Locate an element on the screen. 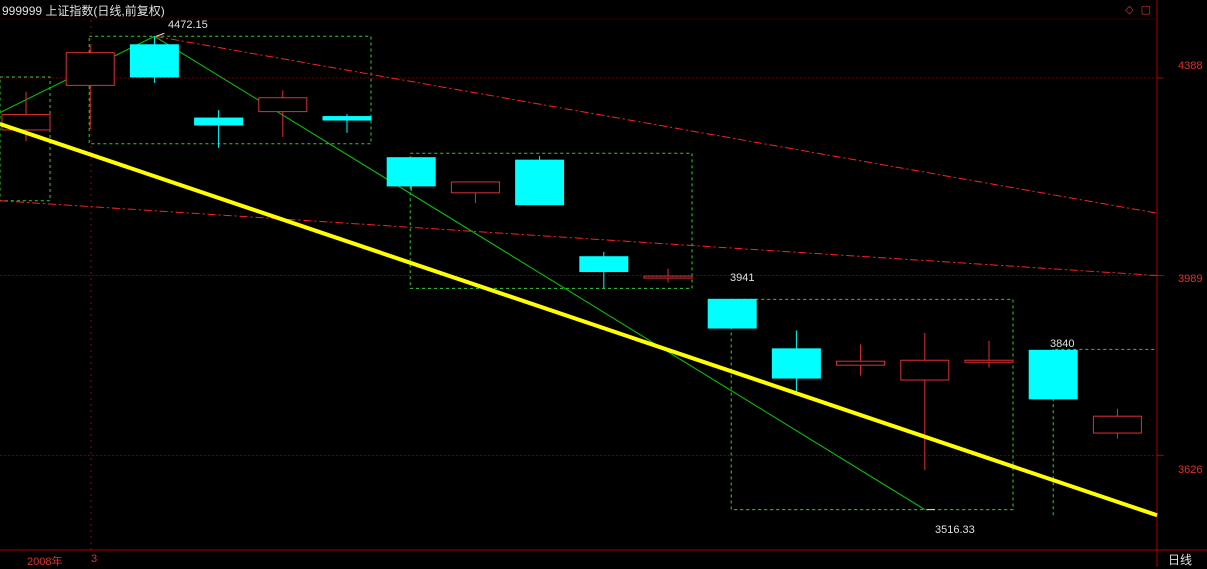 This screenshot has width=1207, height=569. chart-title: 999999 上证指数(日线,前复权) is located at coordinates (83, 11).